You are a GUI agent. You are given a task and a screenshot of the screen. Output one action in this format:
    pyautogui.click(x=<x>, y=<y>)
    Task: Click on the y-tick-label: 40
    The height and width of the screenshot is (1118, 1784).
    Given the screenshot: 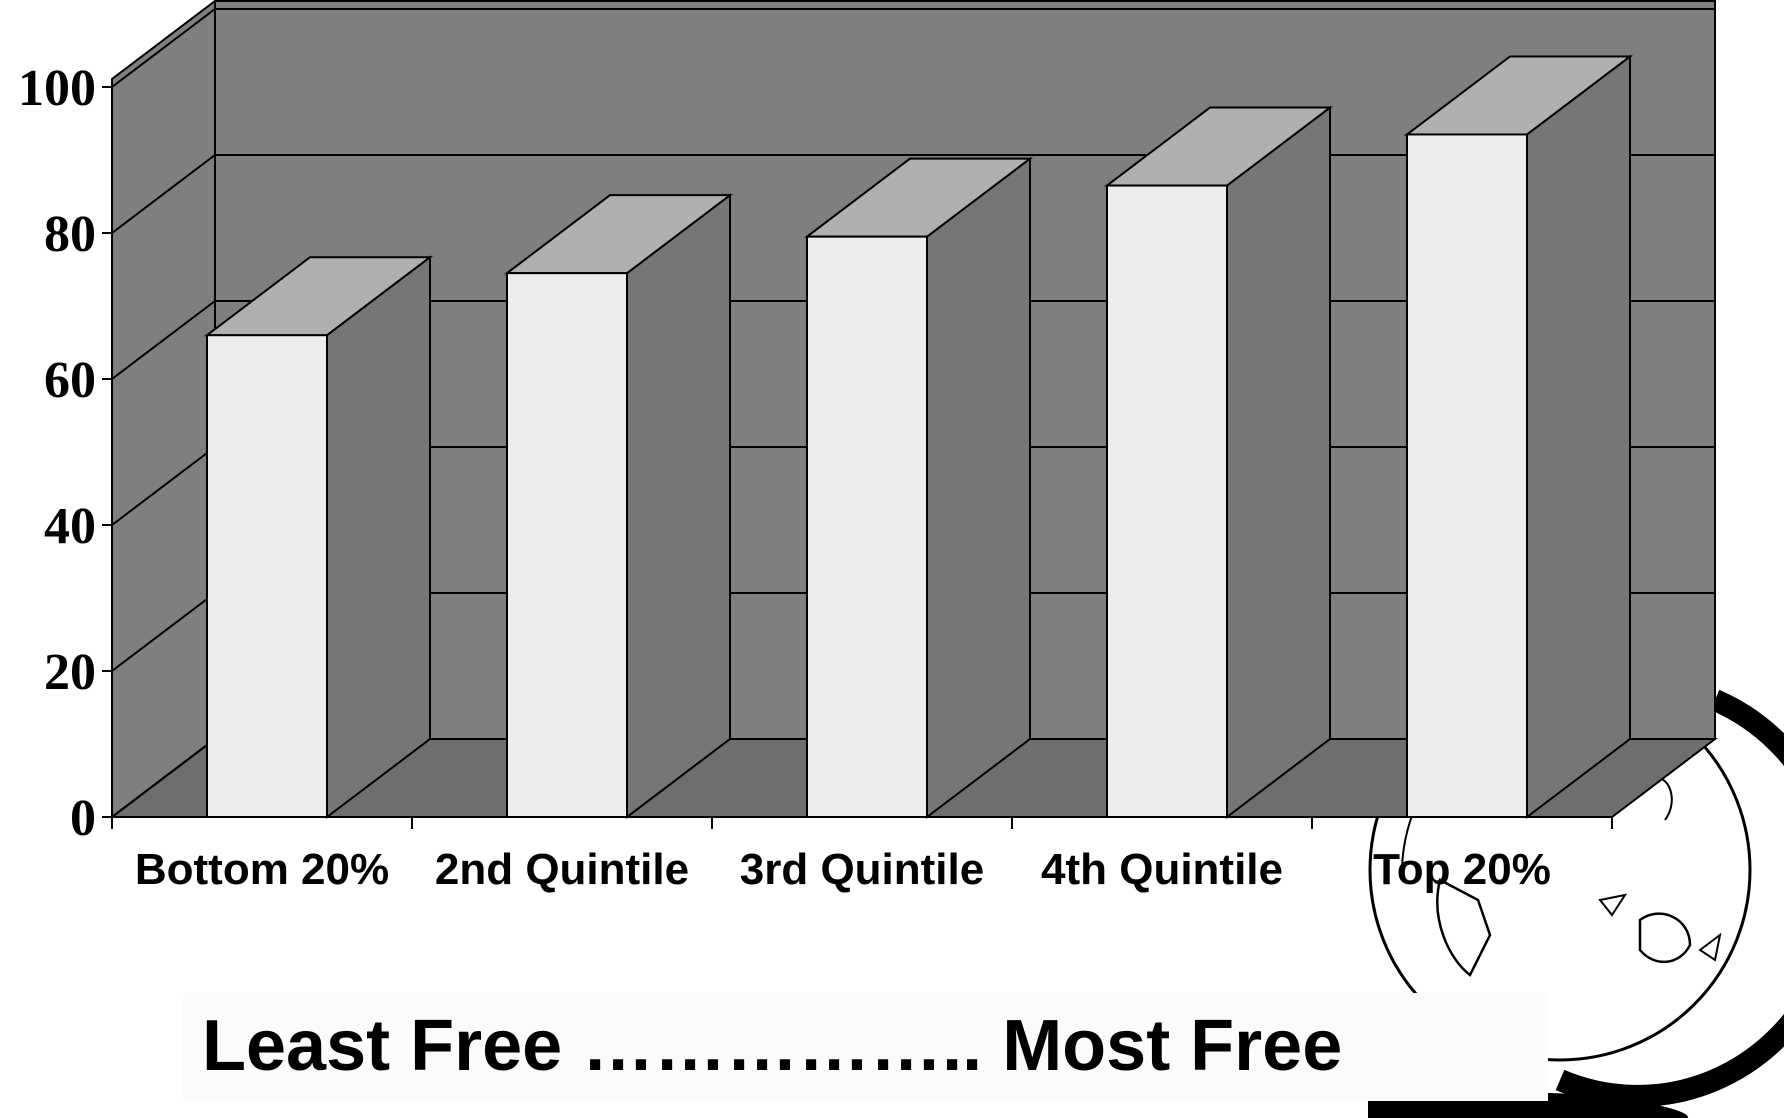 What is the action you would take?
    pyautogui.click(x=70, y=526)
    